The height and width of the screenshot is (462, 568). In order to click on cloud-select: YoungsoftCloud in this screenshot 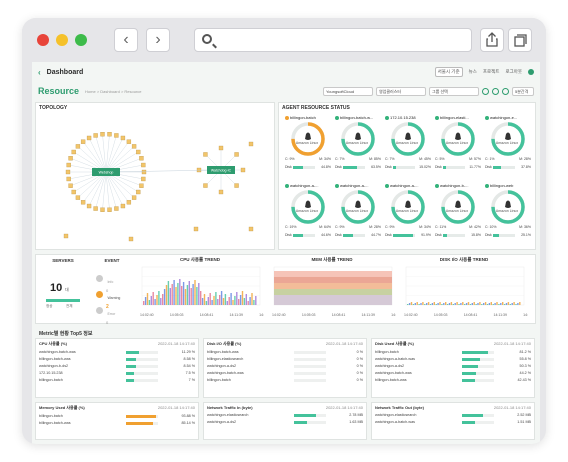, I will do `click(348, 91)`.